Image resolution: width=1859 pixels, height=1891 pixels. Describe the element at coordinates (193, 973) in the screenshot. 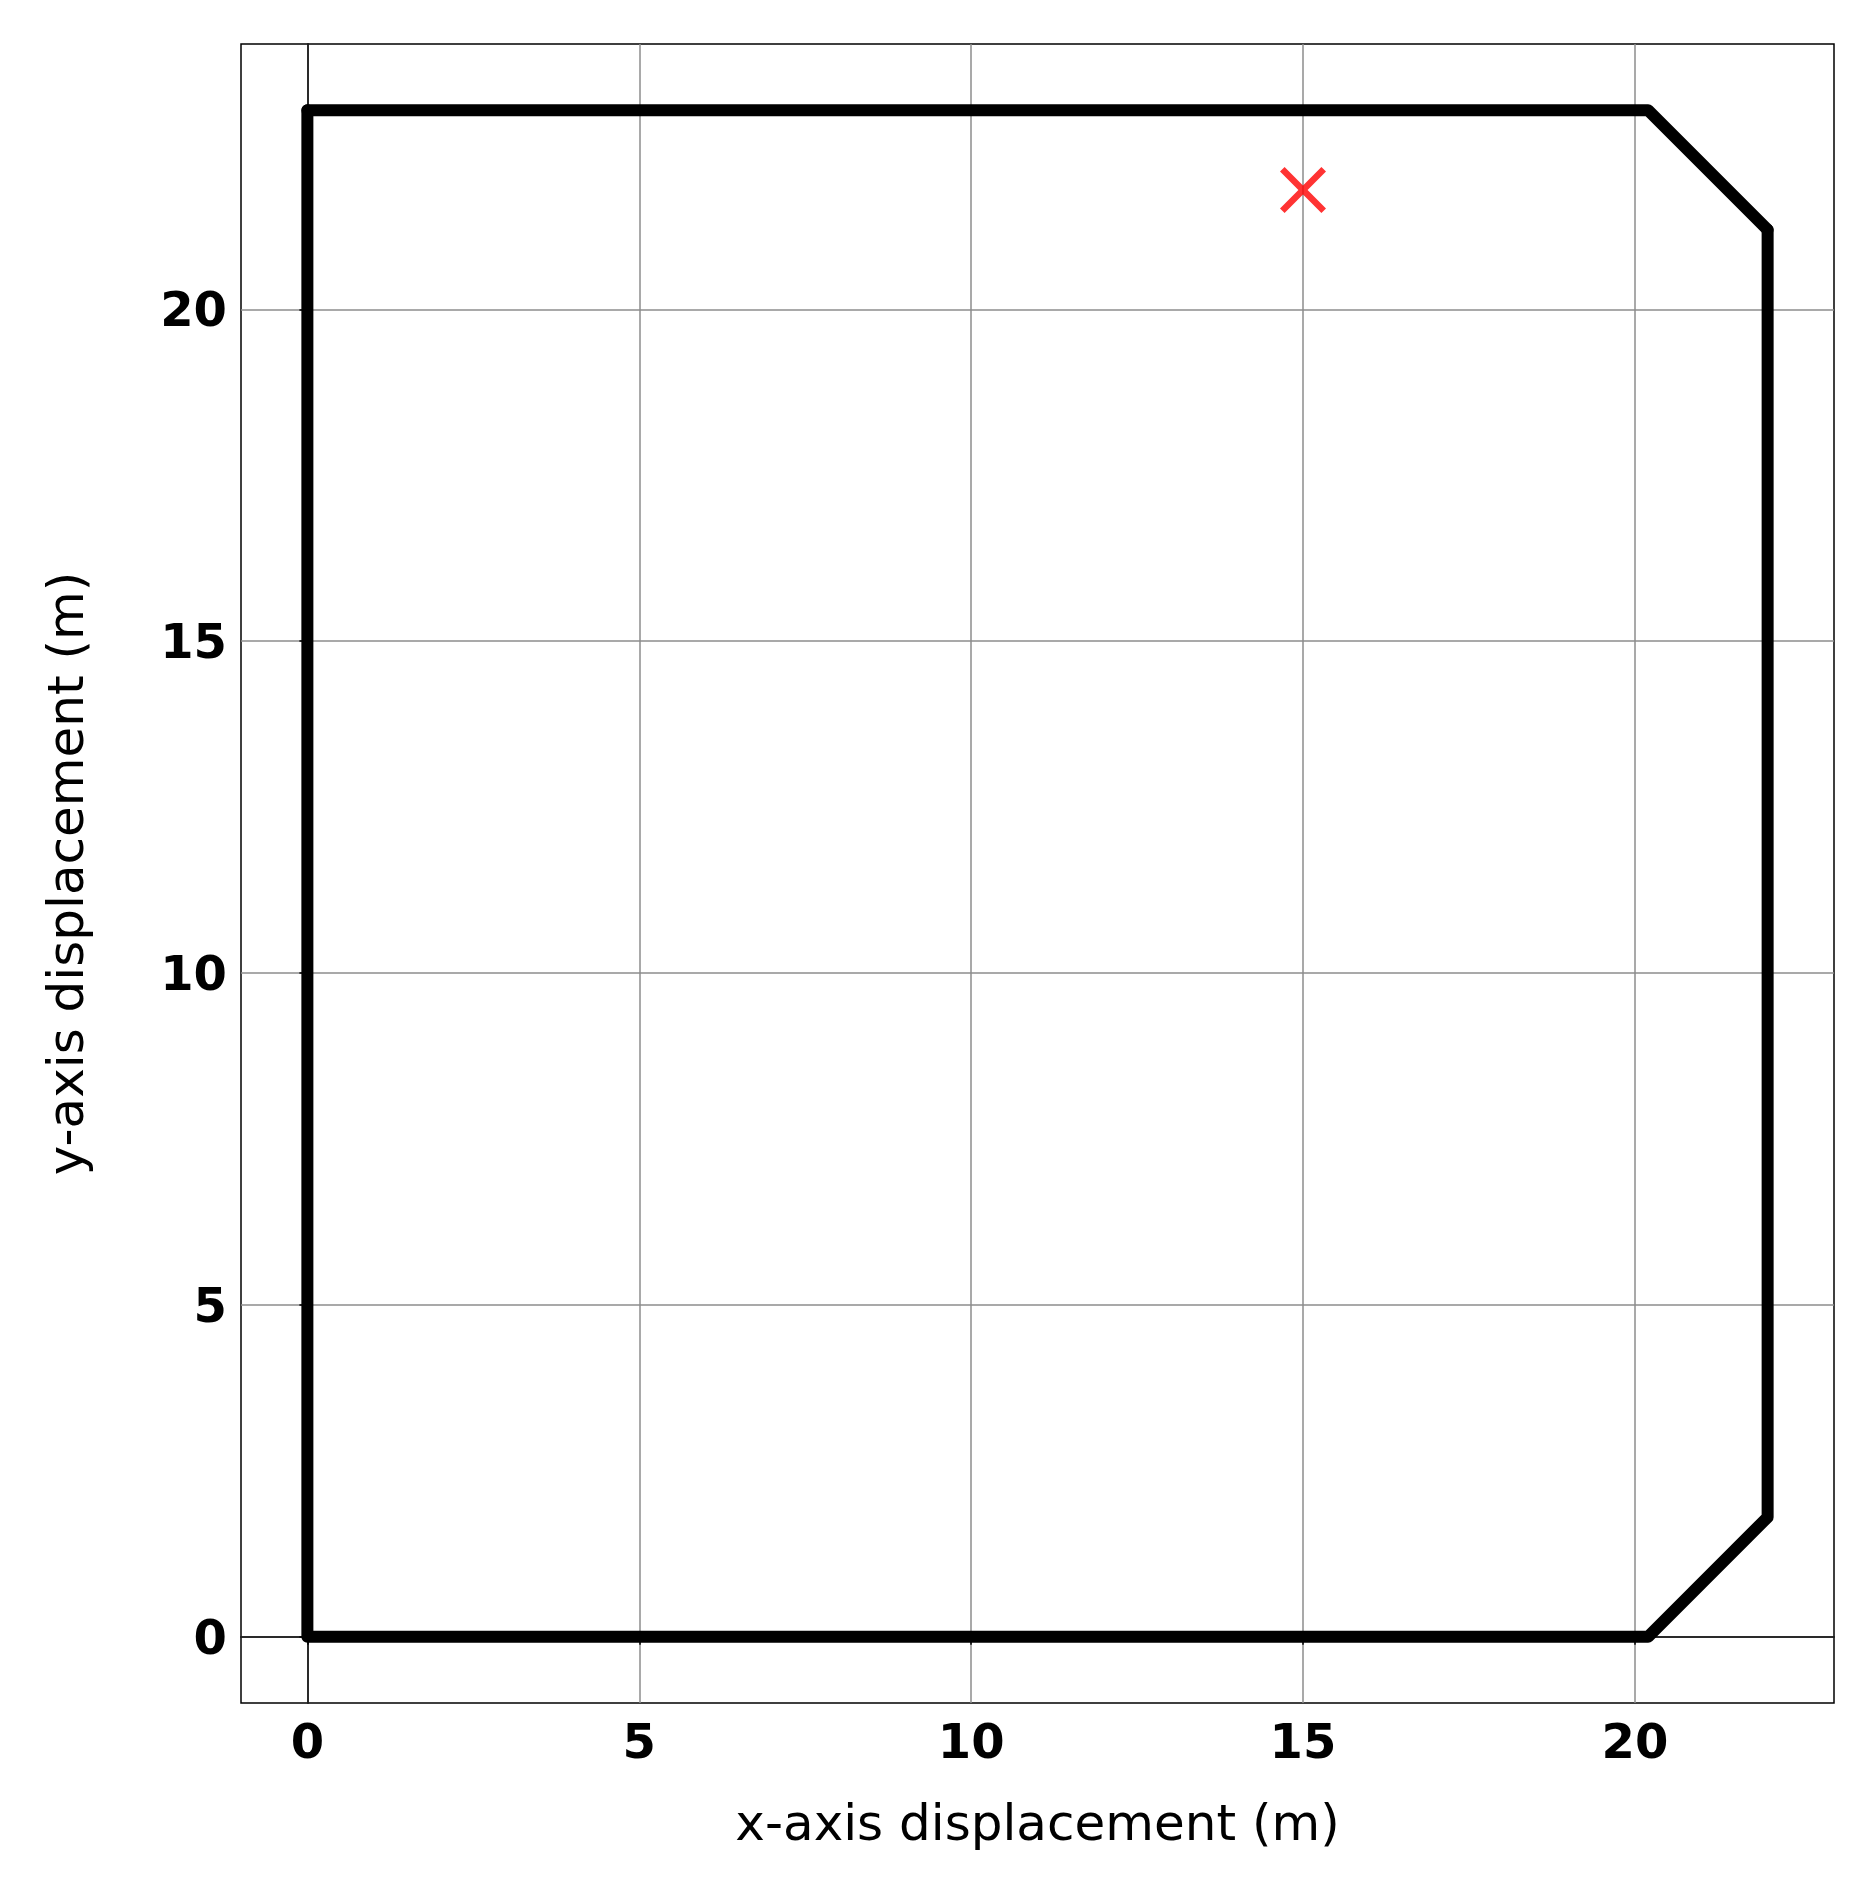

I see `y-tick-label: 10` at that location.